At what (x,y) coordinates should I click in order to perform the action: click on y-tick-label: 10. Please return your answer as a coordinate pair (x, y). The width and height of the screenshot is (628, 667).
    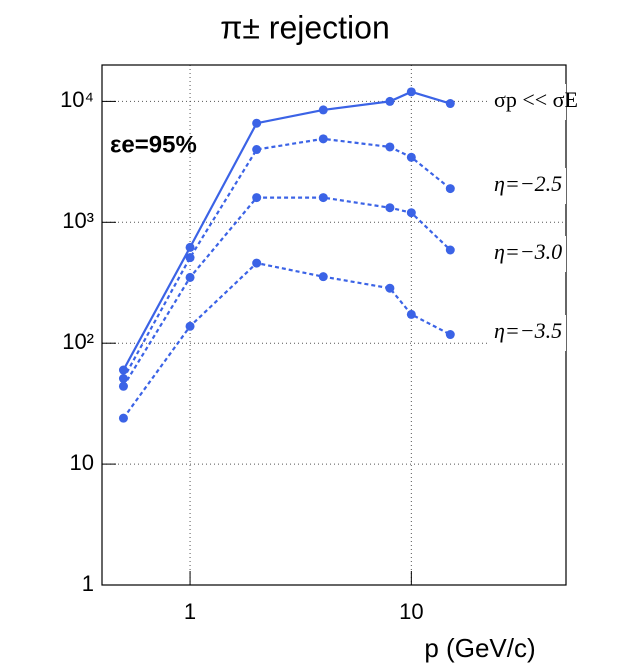
    Looking at the image, I should click on (82, 462).